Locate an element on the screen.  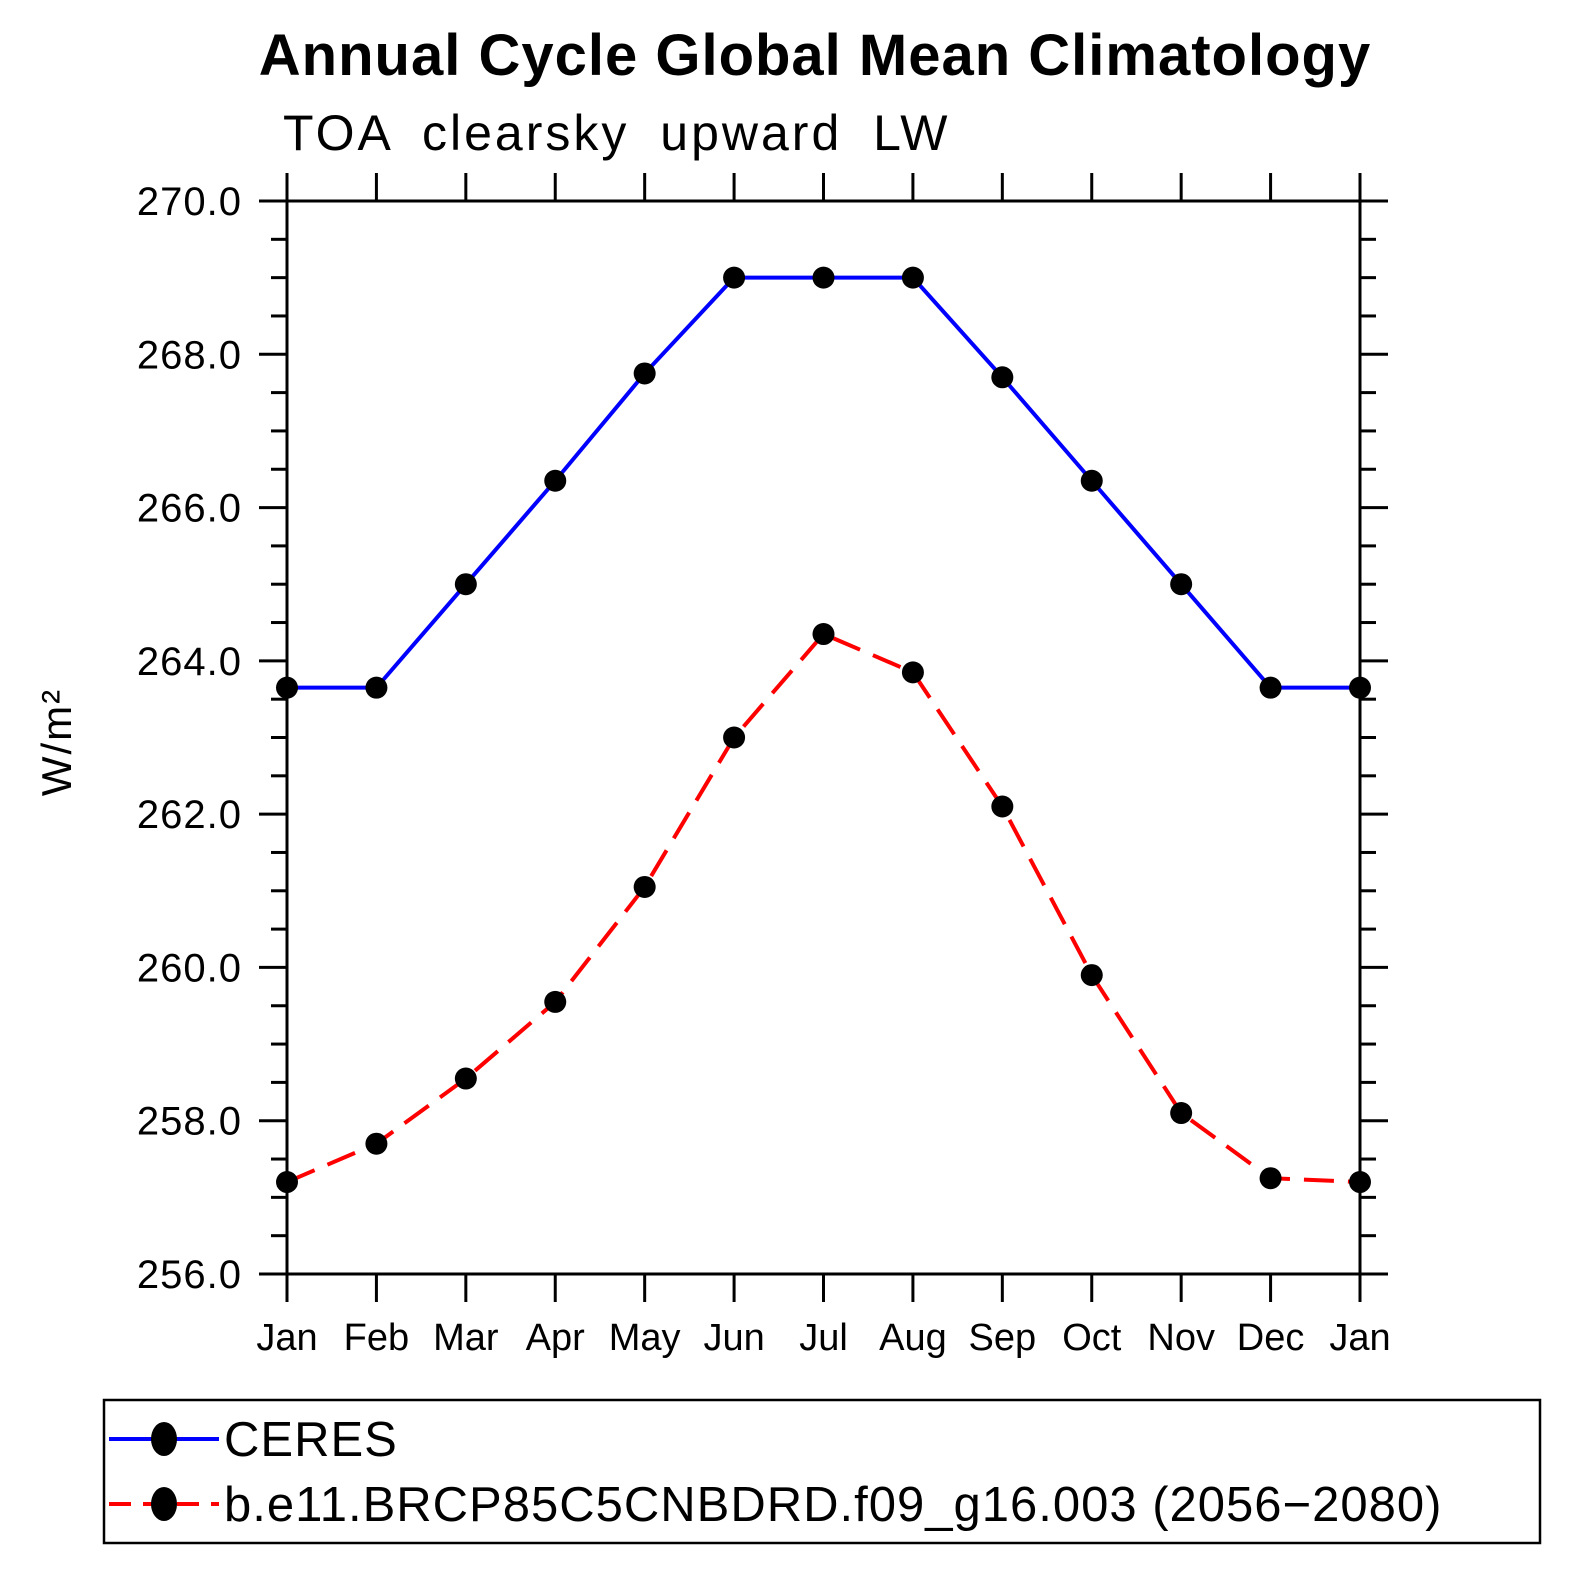
legend-box is located at coordinates (822, 1471).